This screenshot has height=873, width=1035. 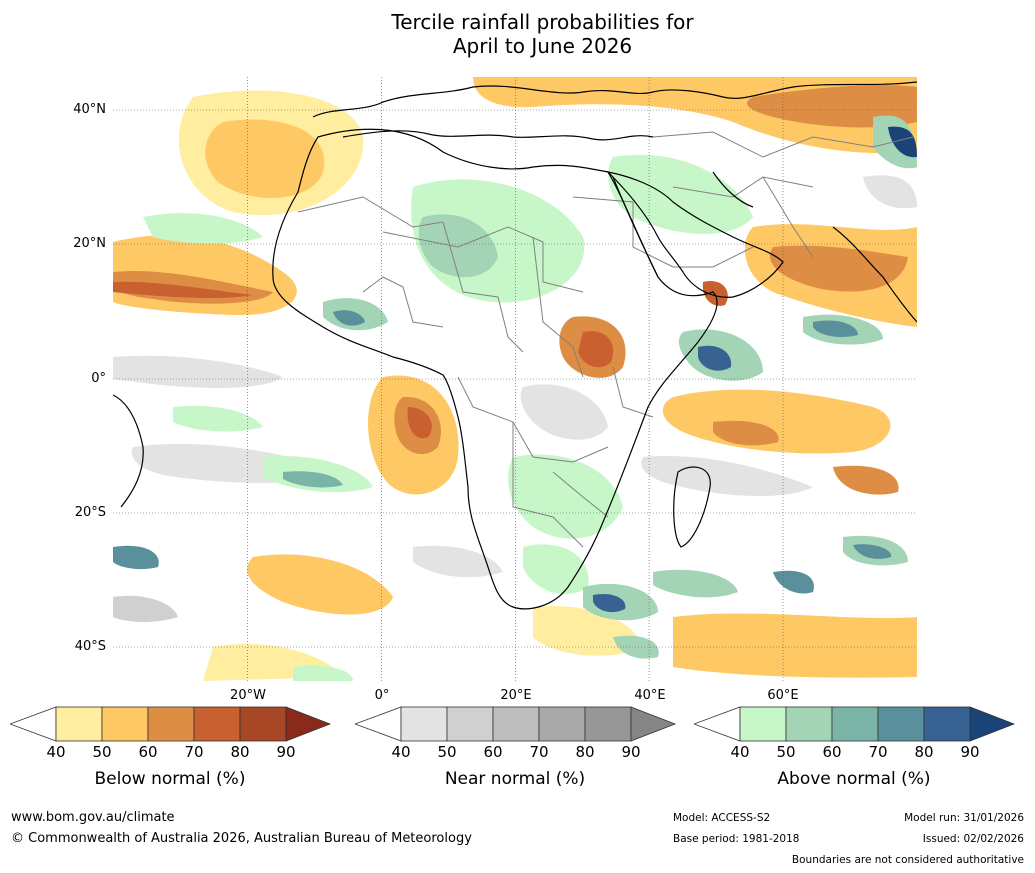 I want to click on mediterranean-coastline, so click(x=498, y=135).